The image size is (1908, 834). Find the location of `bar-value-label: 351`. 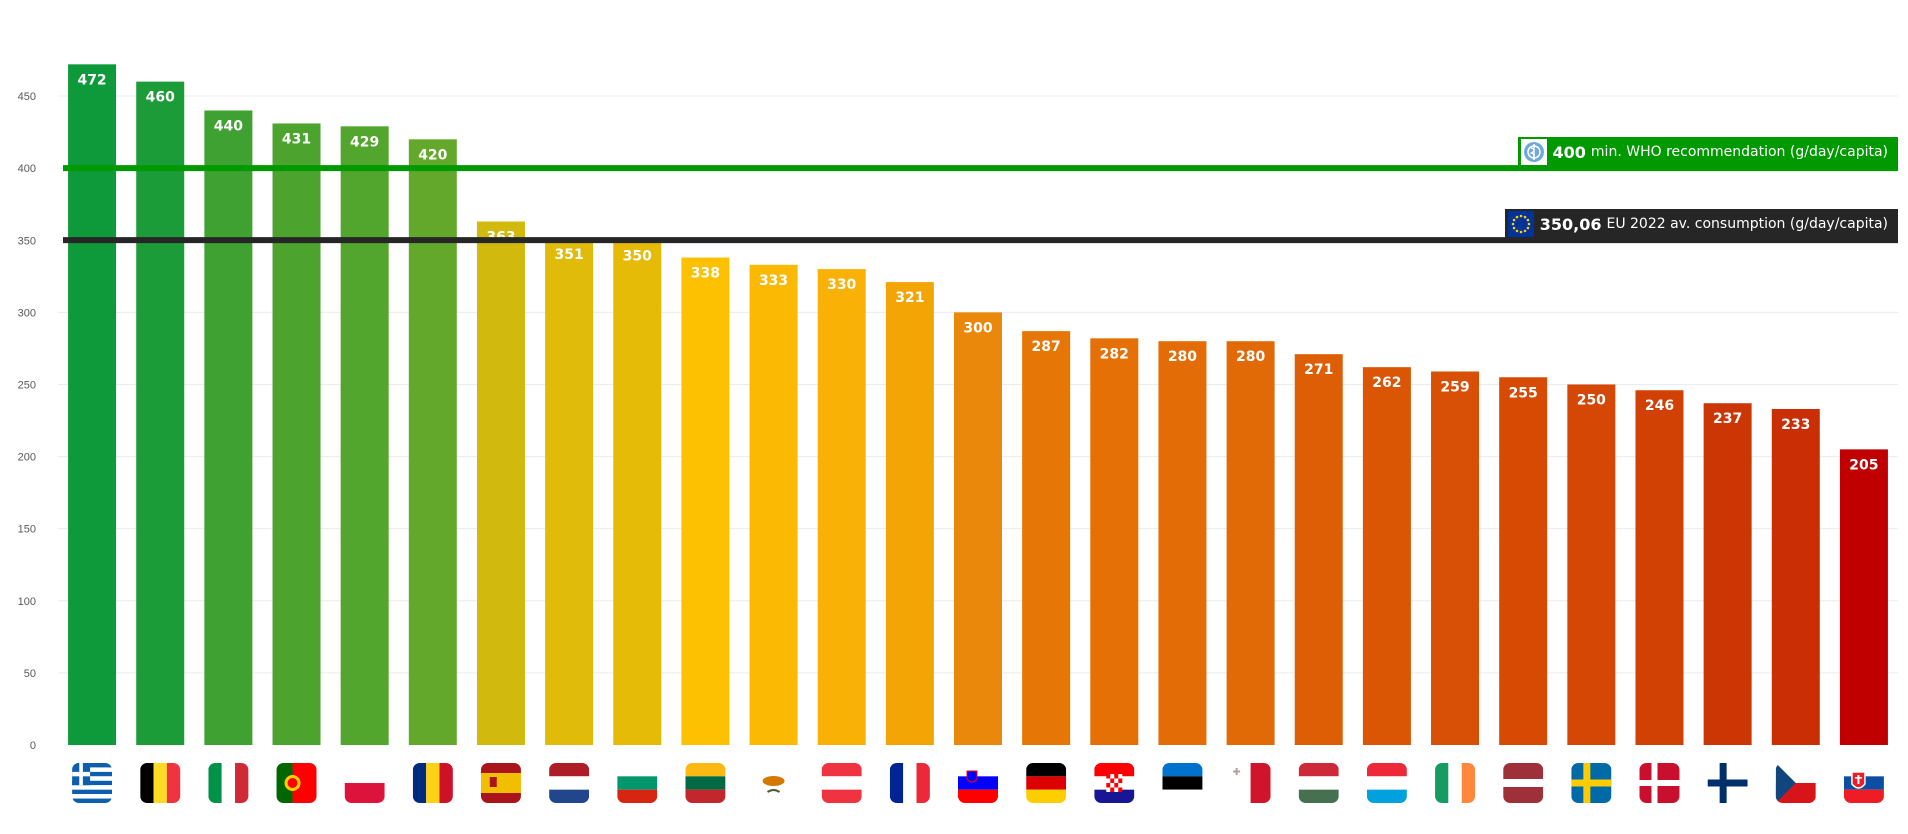

bar-value-label: 351 is located at coordinates (568, 255).